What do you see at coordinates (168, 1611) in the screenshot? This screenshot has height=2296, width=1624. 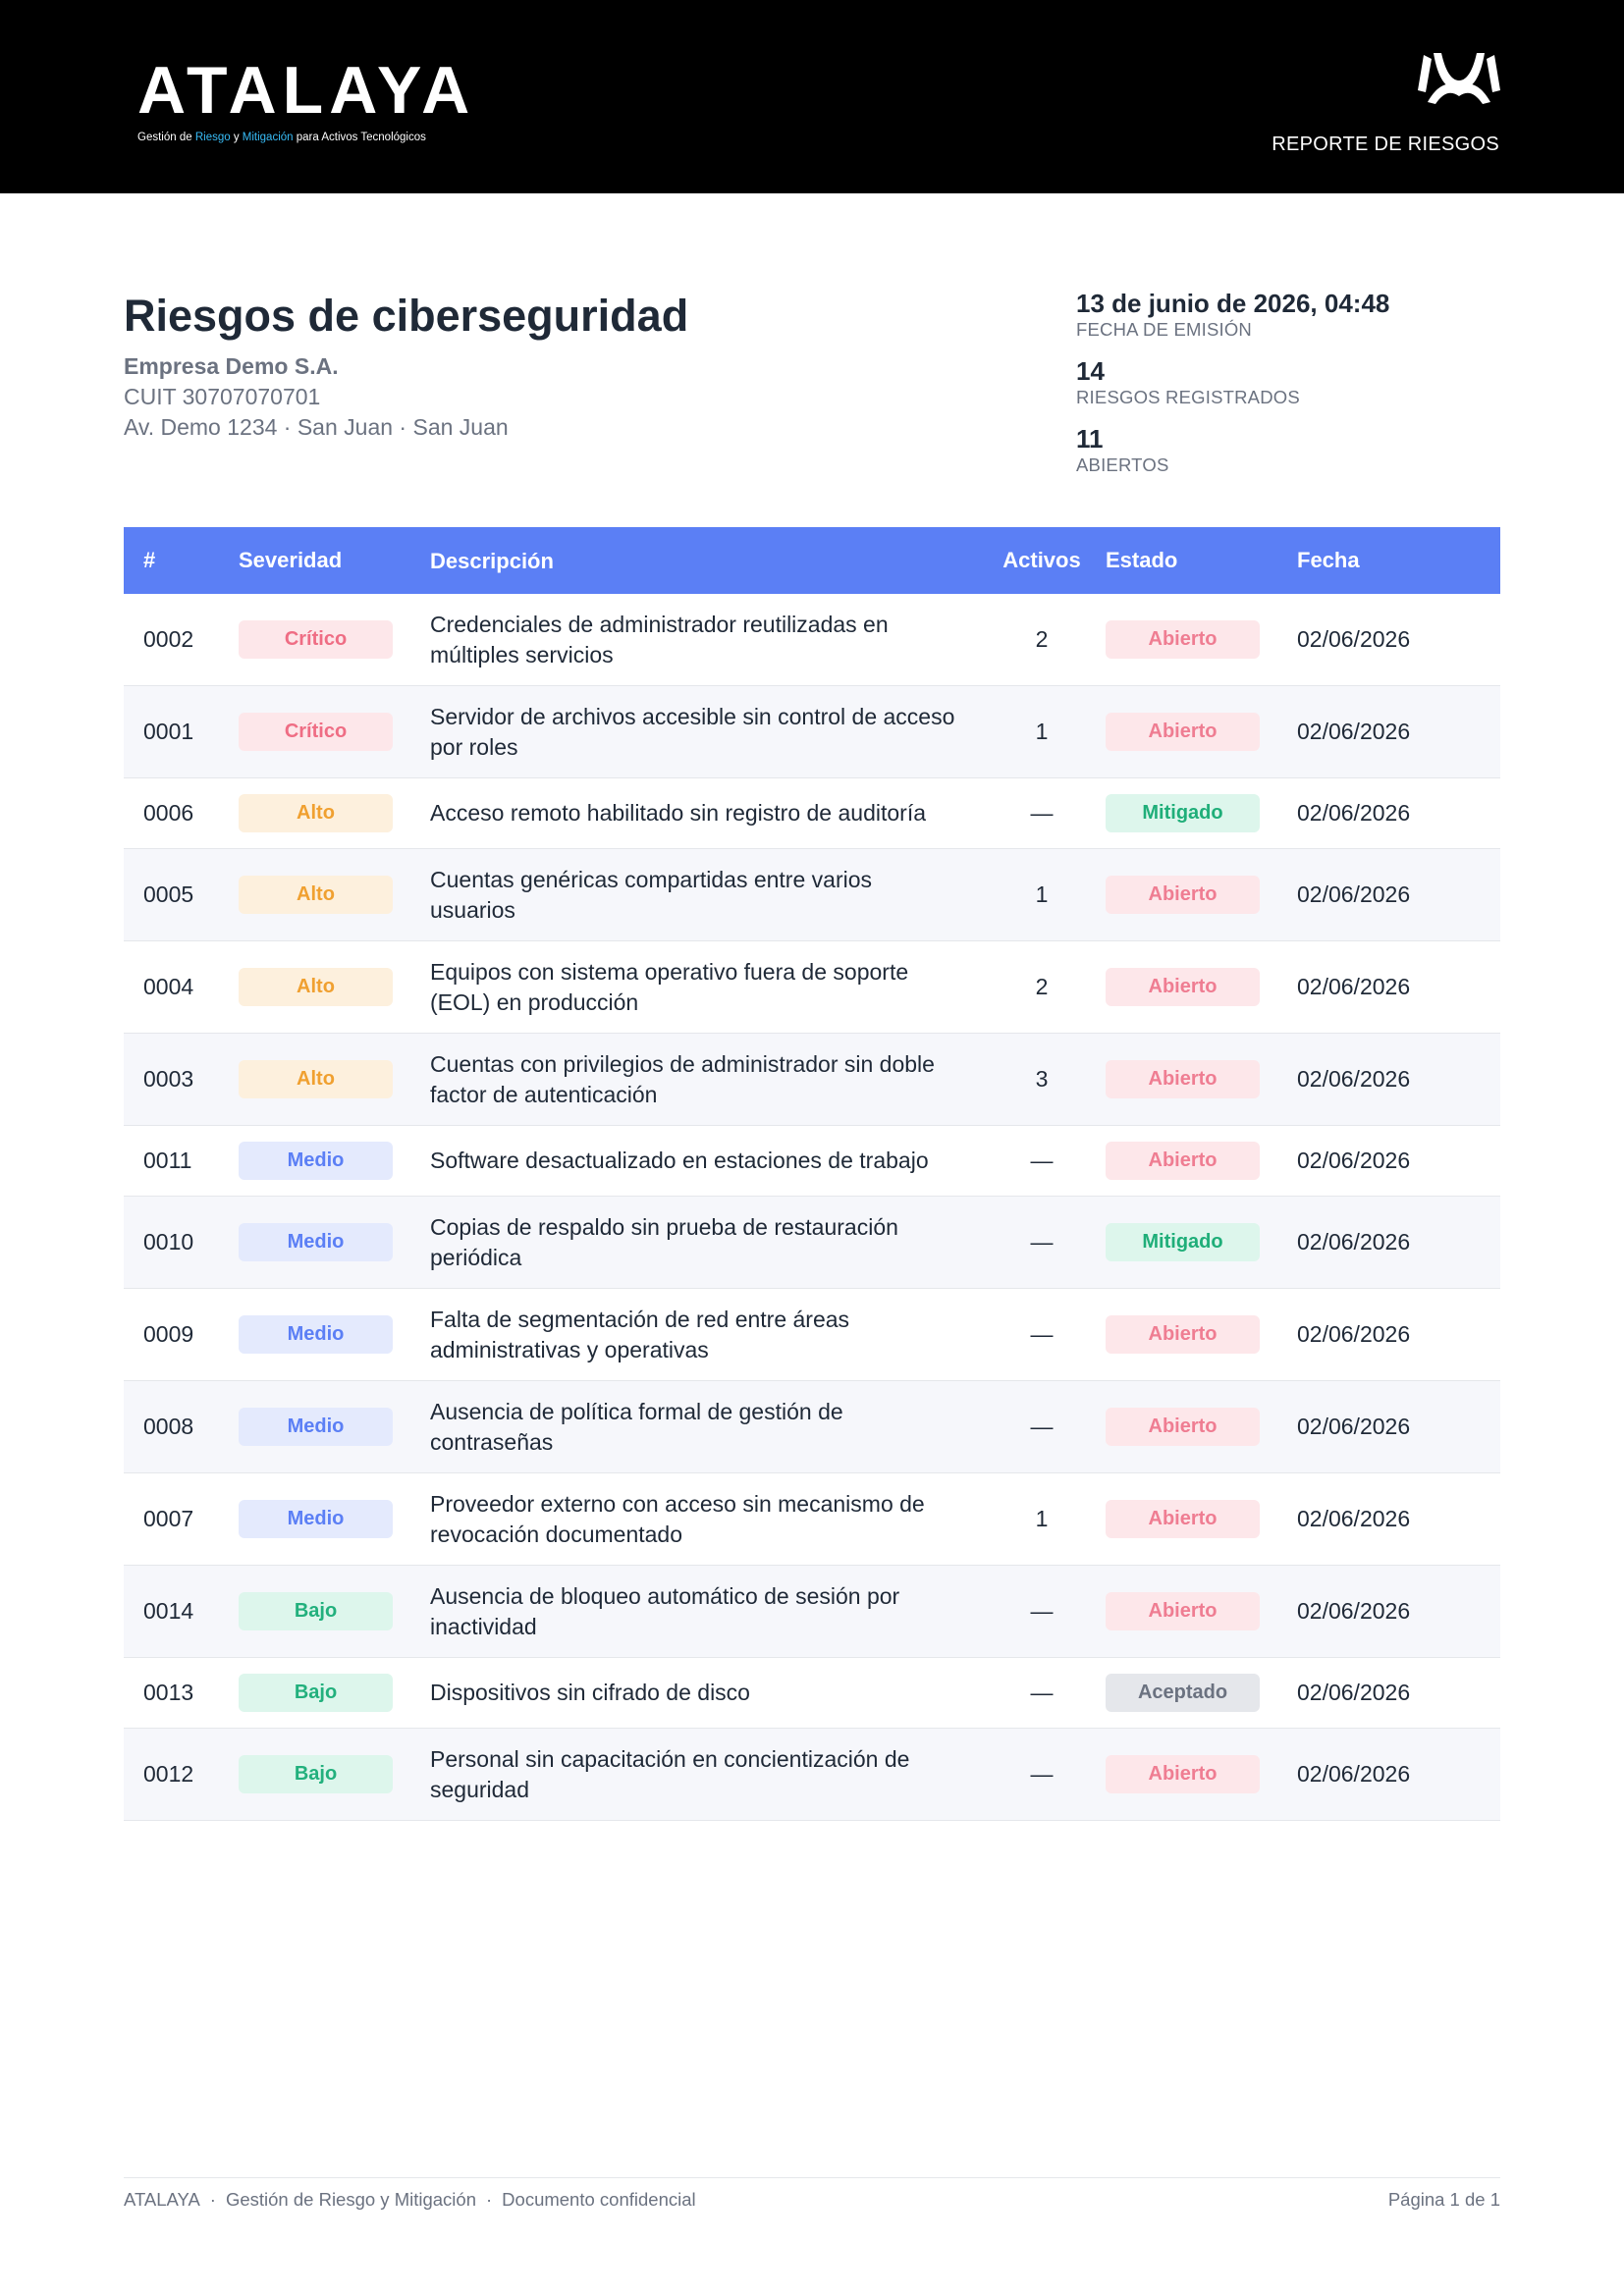 I see `risk-id: 0014` at bounding box center [168, 1611].